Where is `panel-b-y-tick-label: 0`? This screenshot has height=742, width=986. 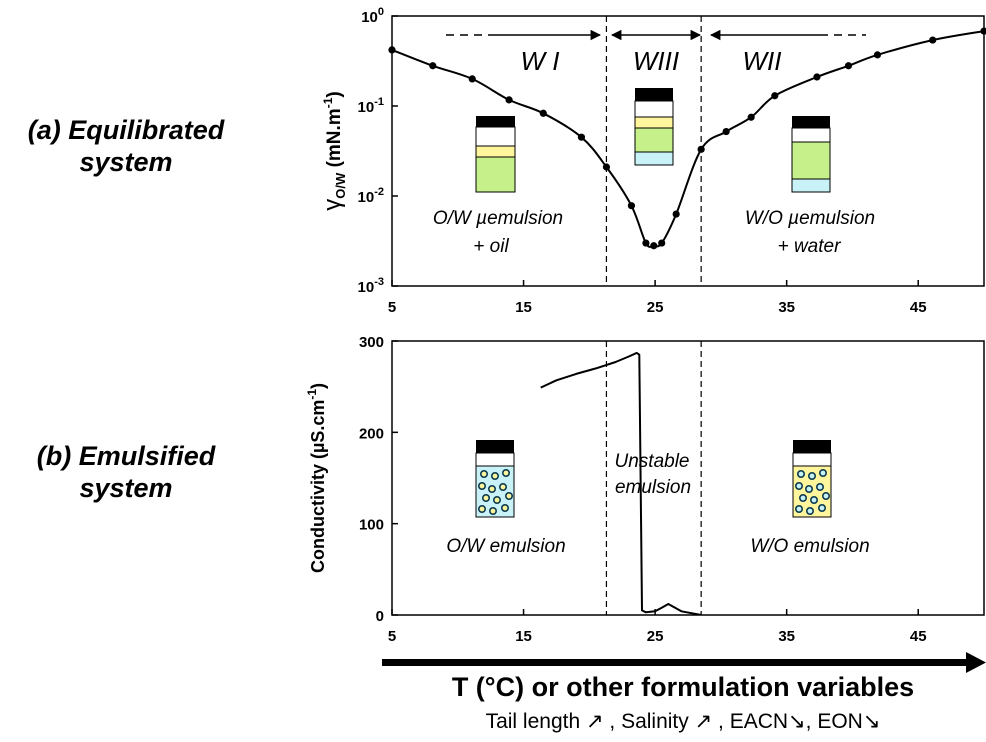
panel-b-y-tick-label: 0 is located at coordinates (380, 616).